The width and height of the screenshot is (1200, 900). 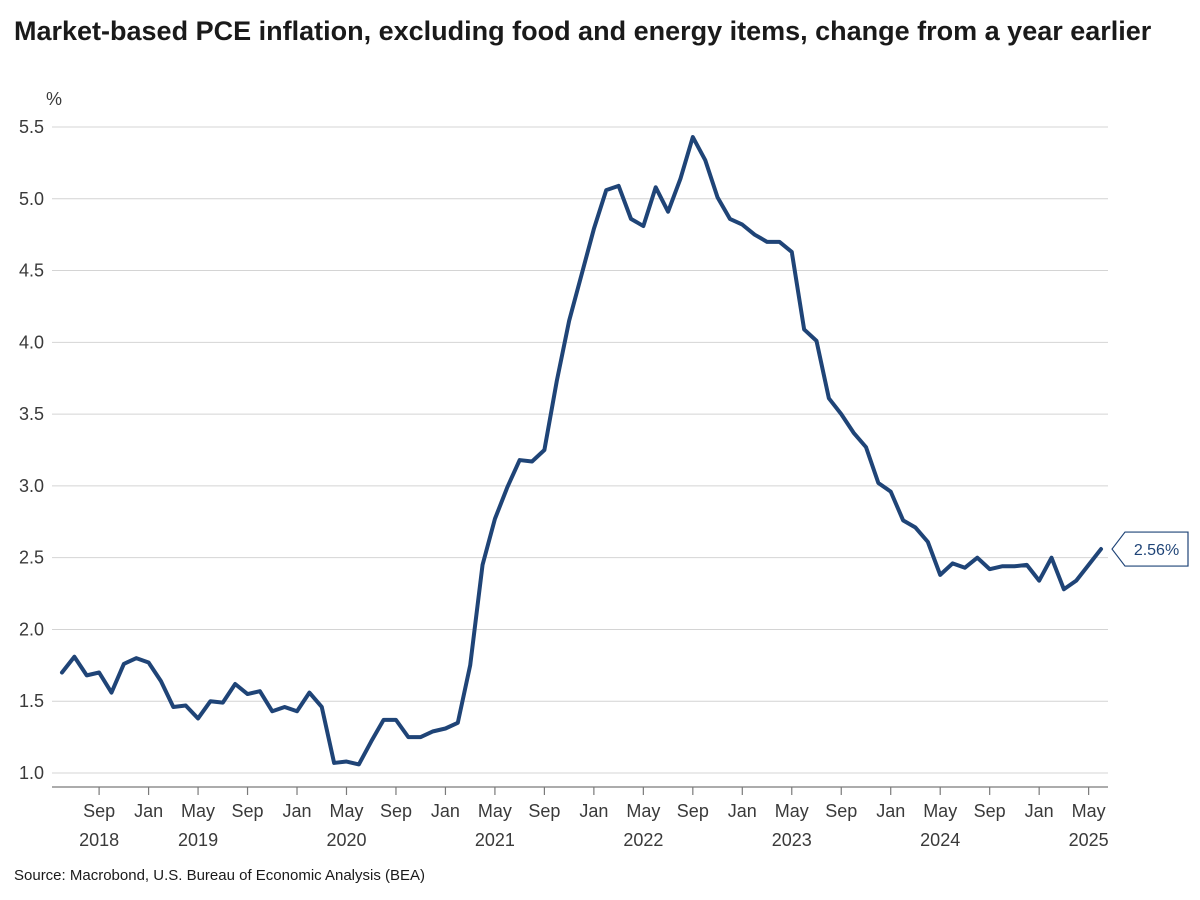 What do you see at coordinates (99, 840) in the screenshot?
I see `x-year-label-2018: 2018` at bounding box center [99, 840].